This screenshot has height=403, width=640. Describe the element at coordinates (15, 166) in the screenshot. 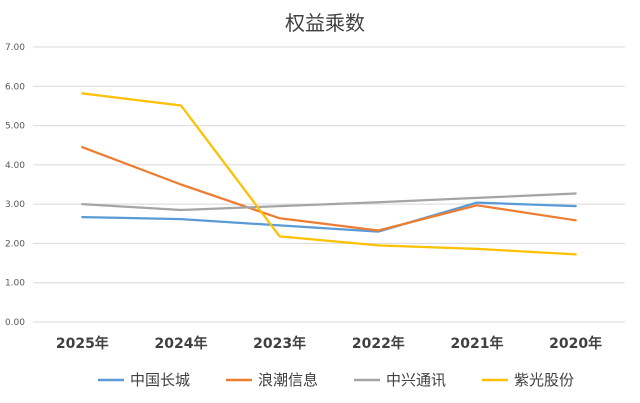

I see `y-tick-label: 4.00` at that location.